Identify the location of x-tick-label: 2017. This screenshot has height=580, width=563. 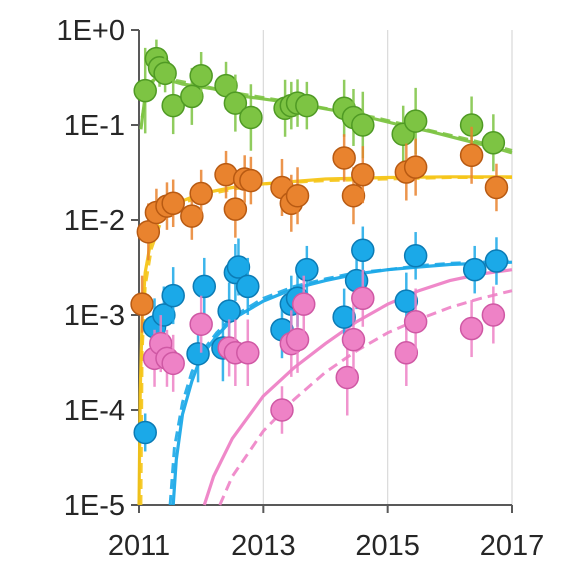
(512, 546).